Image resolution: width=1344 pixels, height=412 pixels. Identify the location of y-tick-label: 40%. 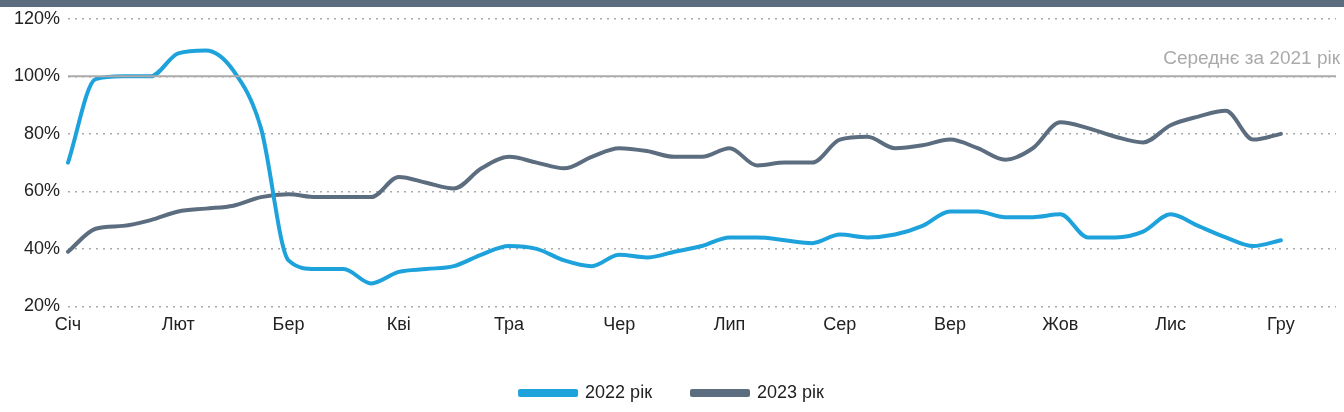
(41, 247).